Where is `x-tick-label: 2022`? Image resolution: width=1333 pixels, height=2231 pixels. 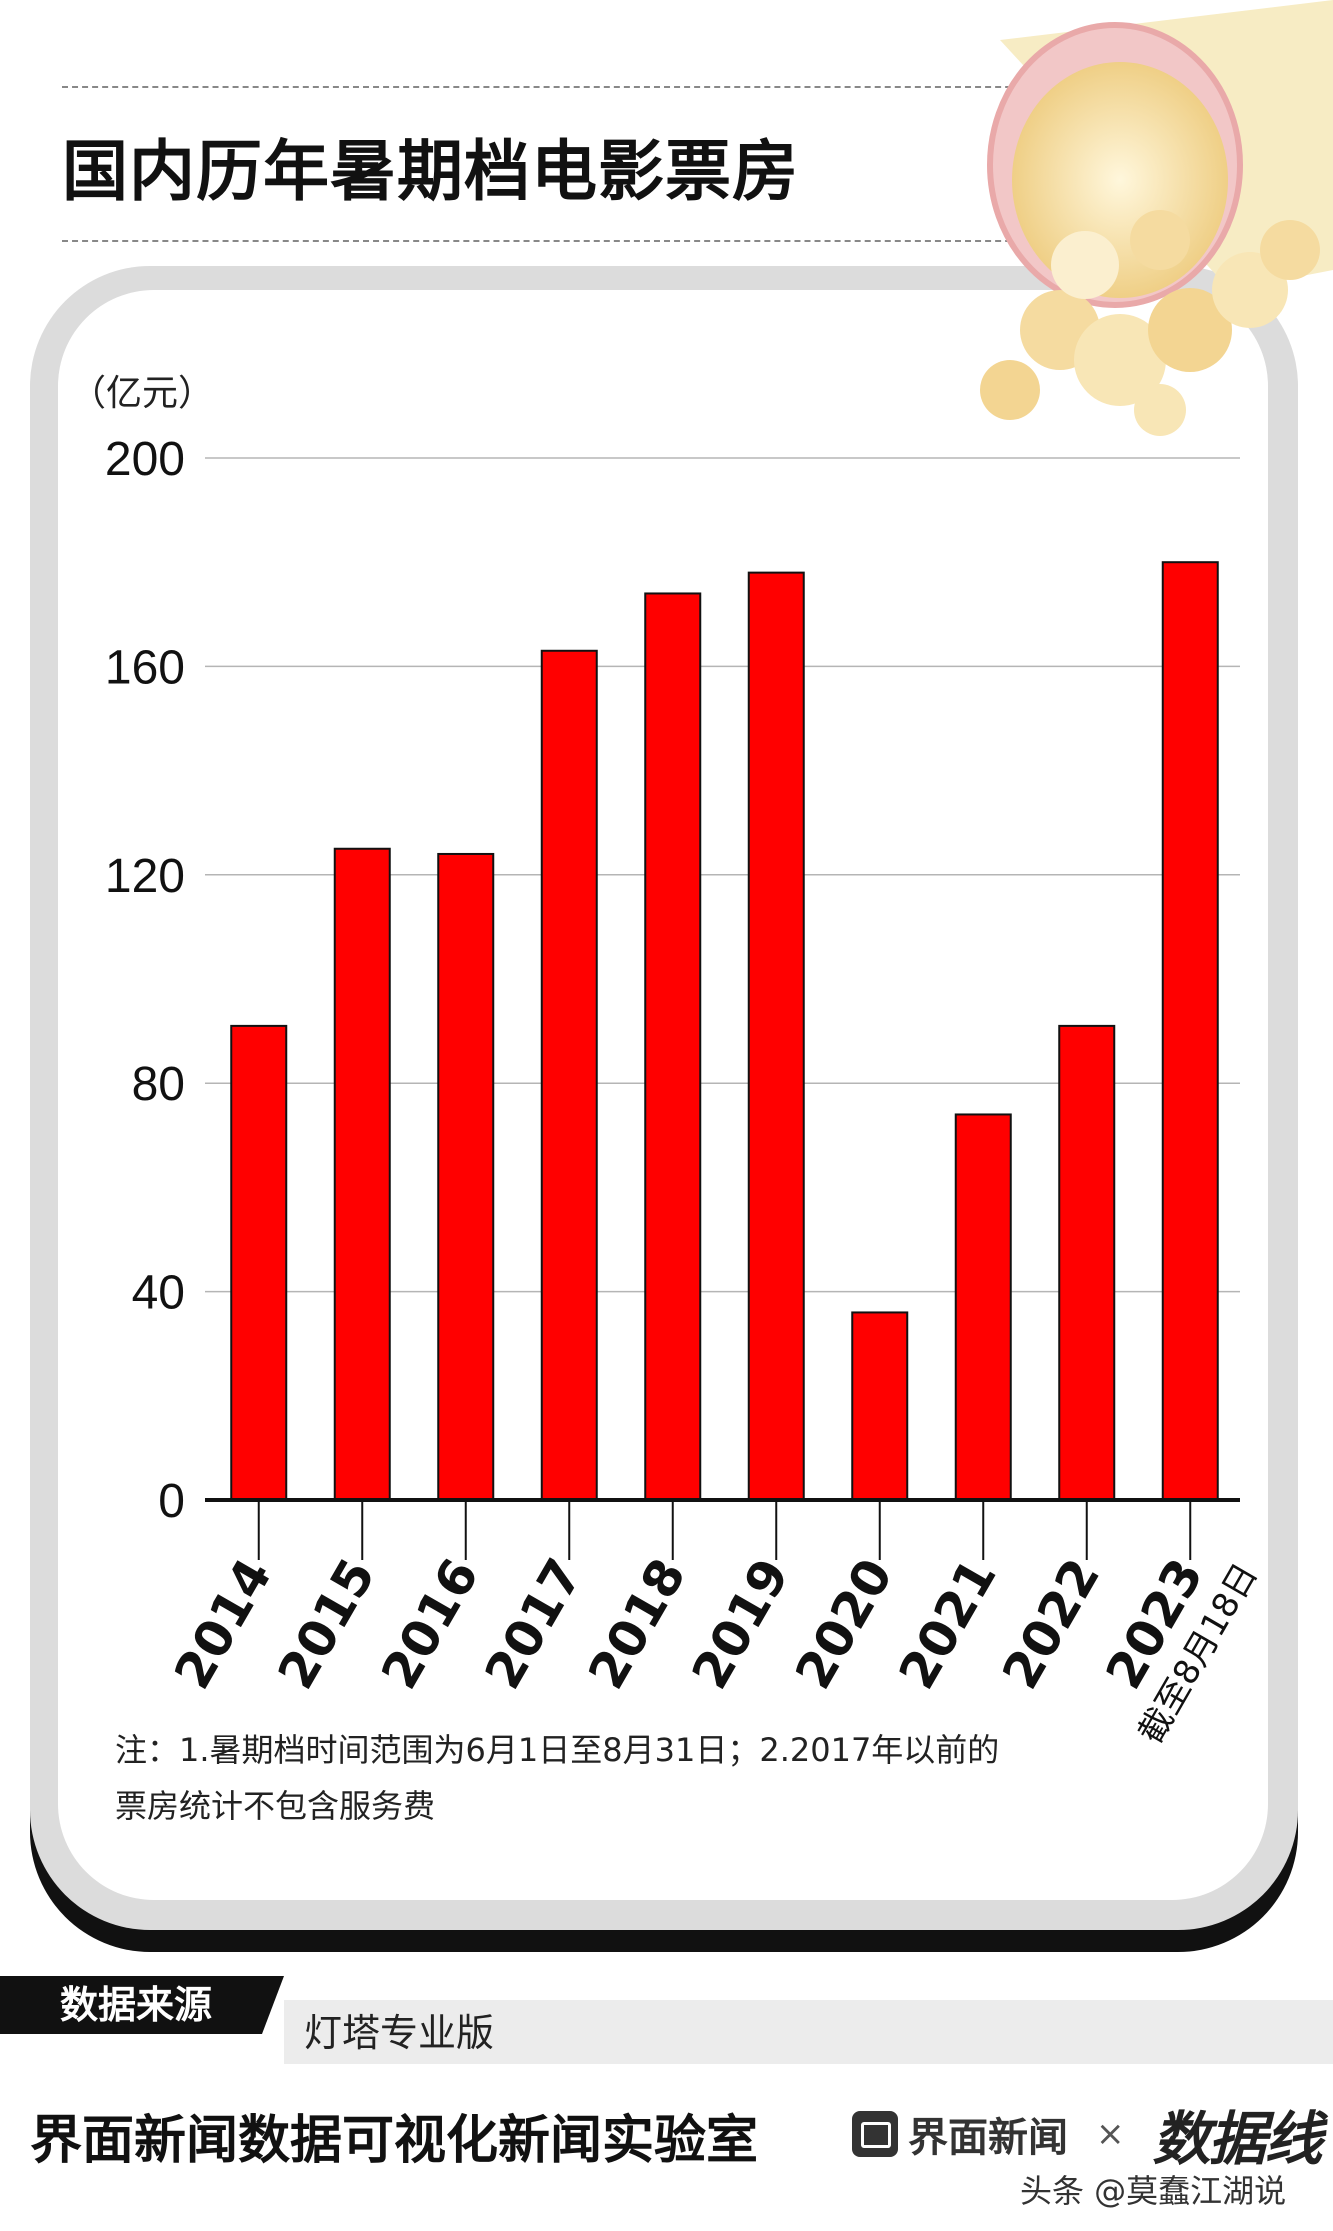 x-tick-label: 2022 is located at coordinates (1051, 1624).